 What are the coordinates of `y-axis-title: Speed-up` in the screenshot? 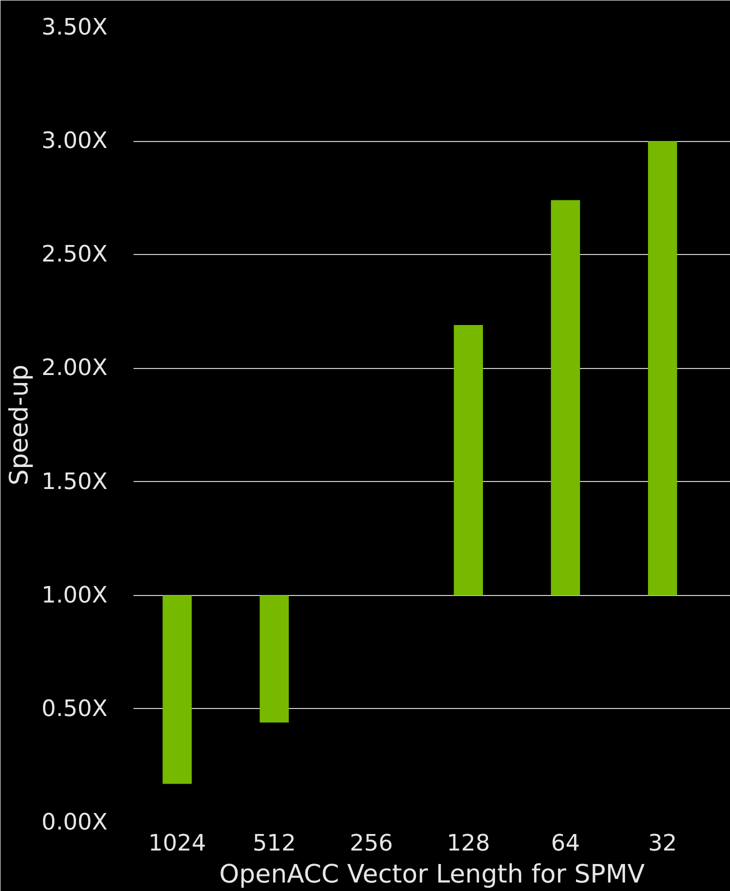 It's located at (19, 425).